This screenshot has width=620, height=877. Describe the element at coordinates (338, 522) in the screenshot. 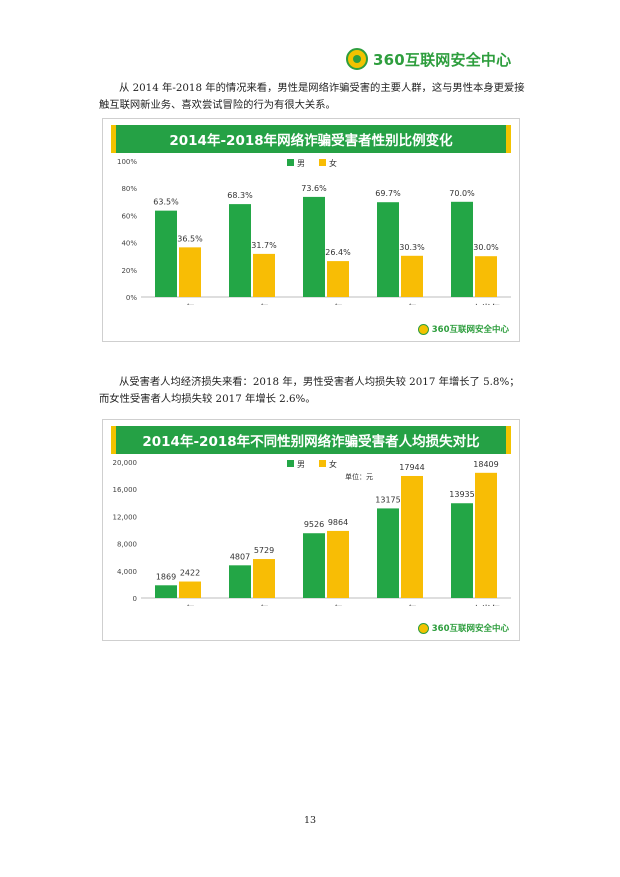

I see `data-label: 9864` at that location.